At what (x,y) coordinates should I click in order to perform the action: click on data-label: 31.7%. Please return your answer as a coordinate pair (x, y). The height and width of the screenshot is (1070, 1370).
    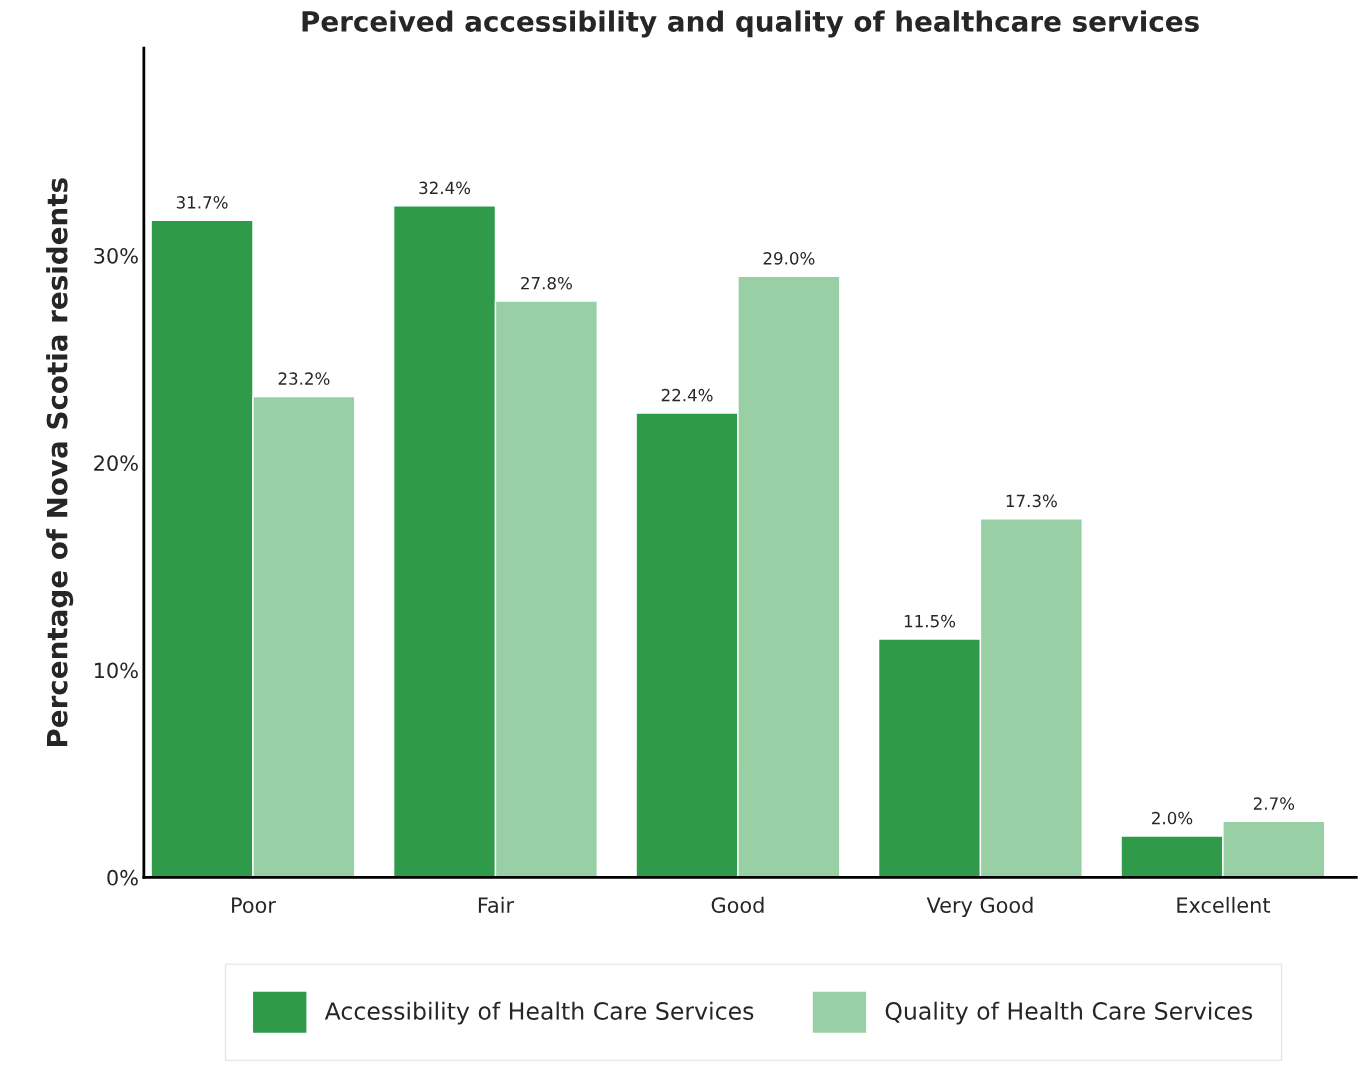
    Looking at the image, I should click on (202, 202).